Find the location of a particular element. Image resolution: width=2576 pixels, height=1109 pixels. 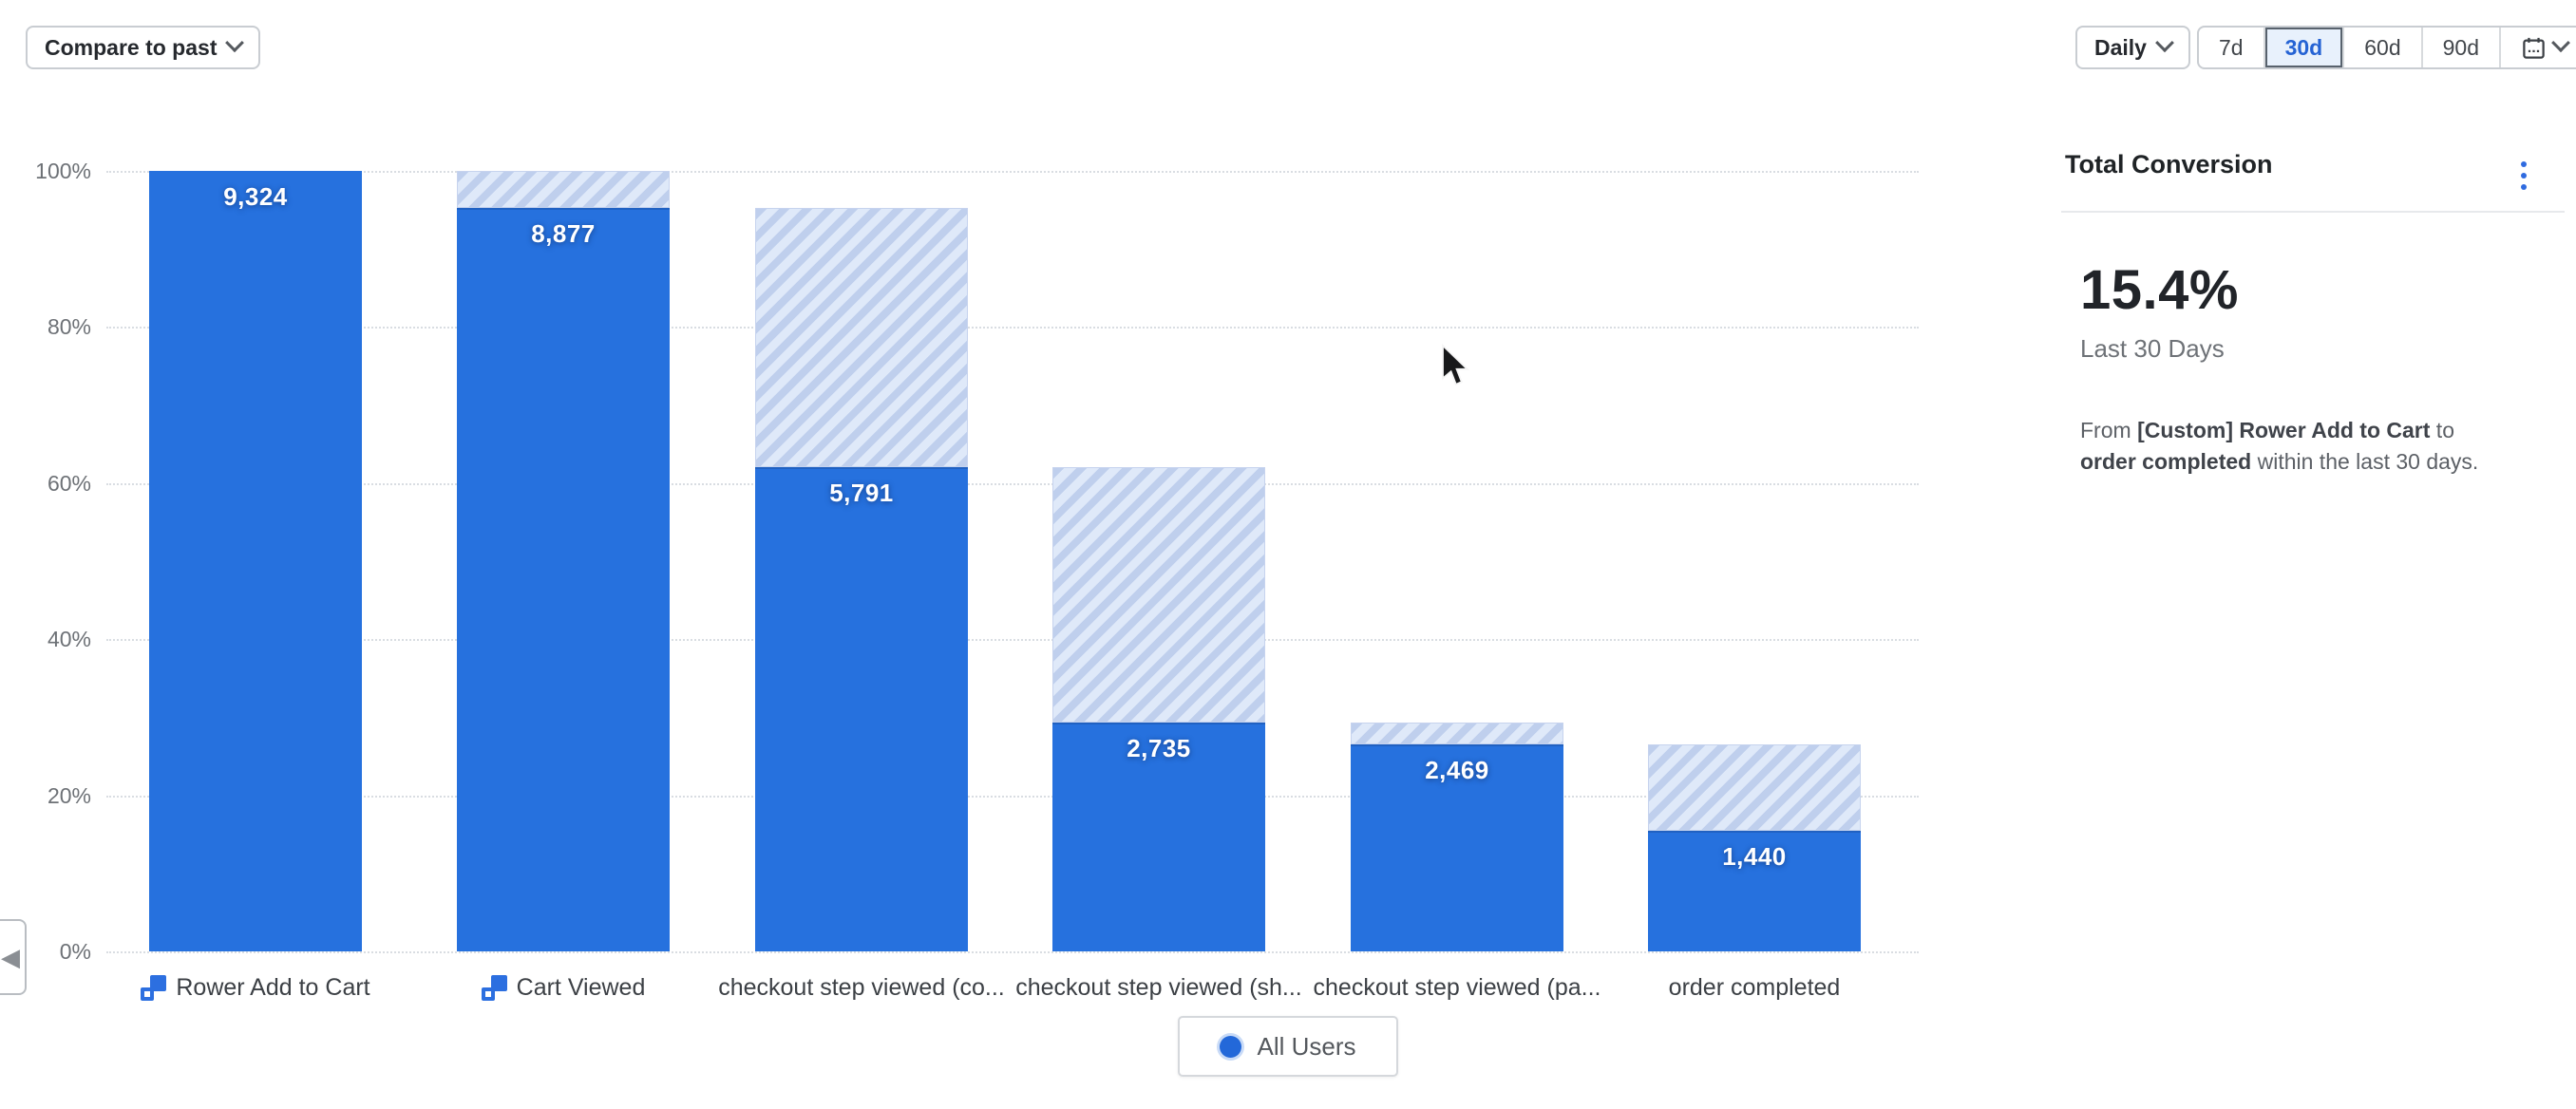

desc-from-event: [Custom] Rower Add to Cart is located at coordinates (2284, 430).